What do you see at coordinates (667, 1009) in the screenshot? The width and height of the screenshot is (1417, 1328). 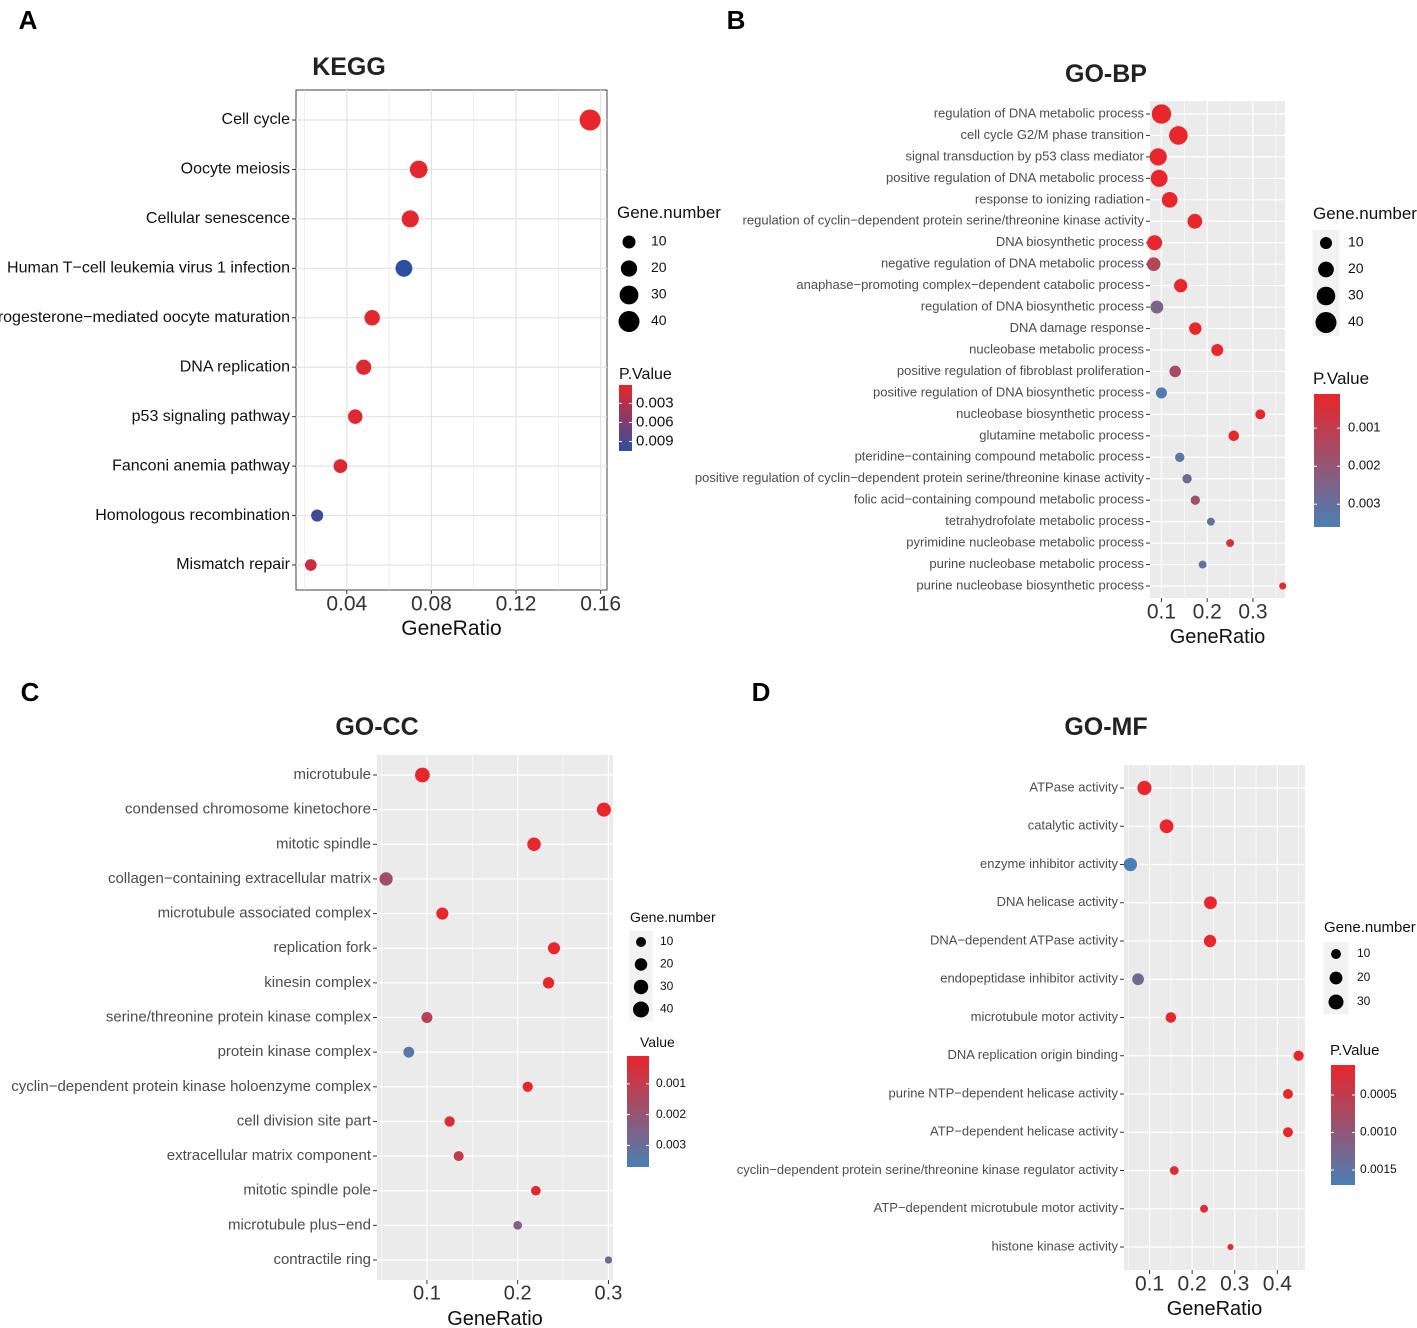 I see `size-legend-label: 40` at bounding box center [667, 1009].